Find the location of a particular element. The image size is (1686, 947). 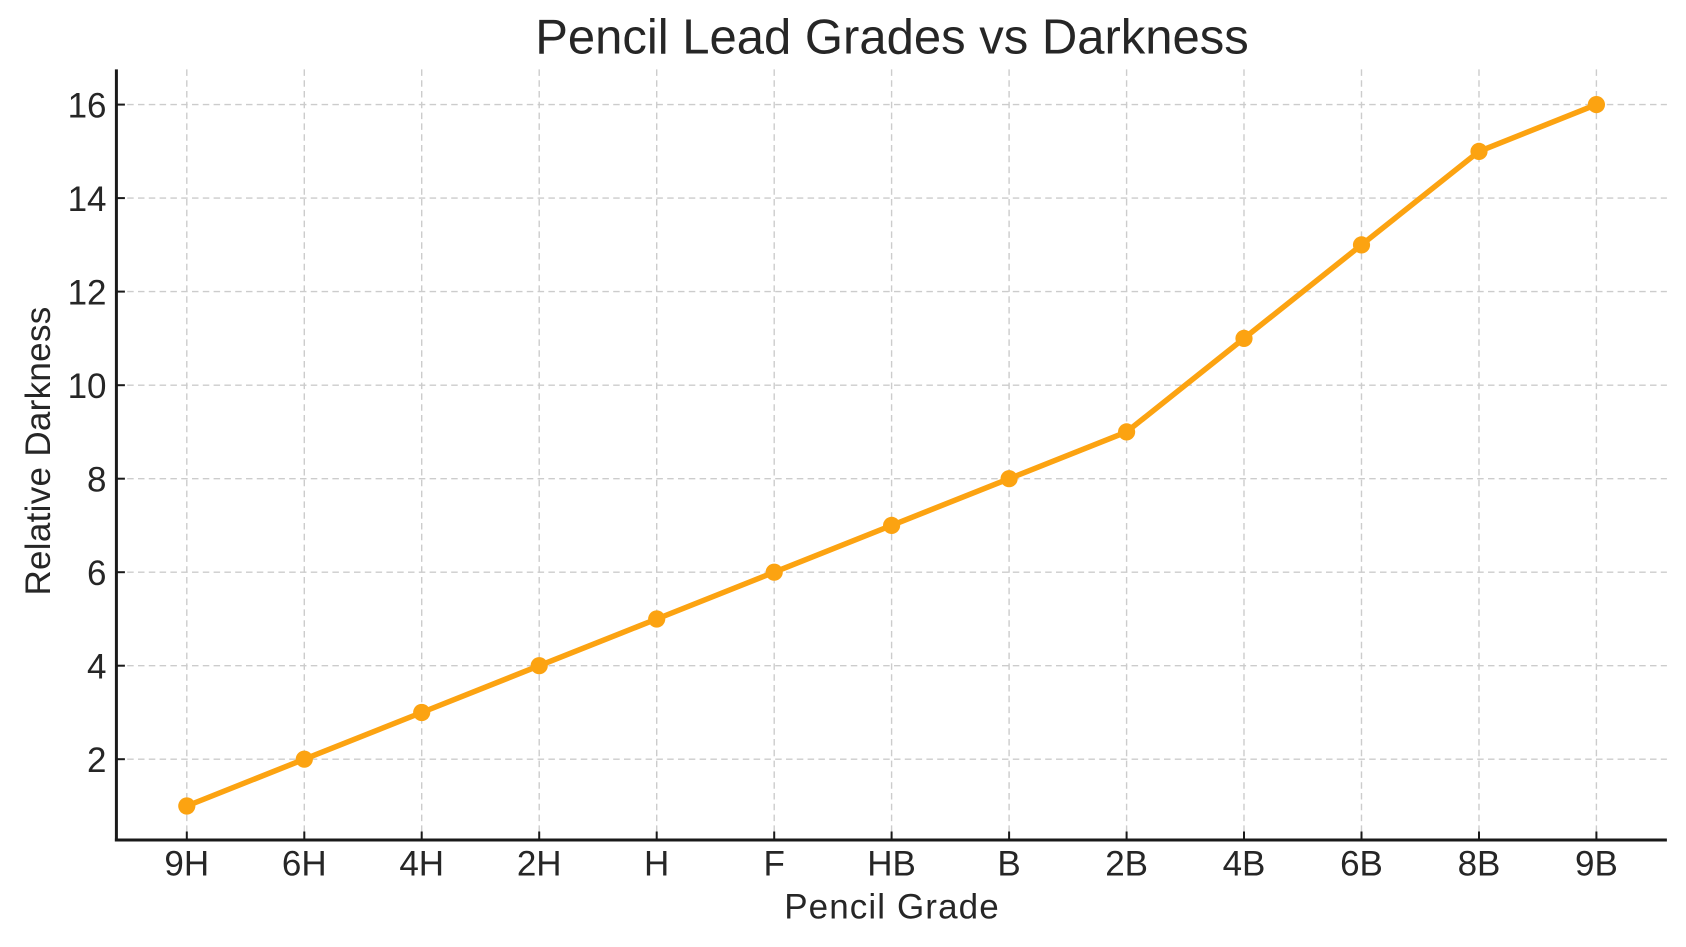

svg-text: 2B is located at coordinates (1126, 864).